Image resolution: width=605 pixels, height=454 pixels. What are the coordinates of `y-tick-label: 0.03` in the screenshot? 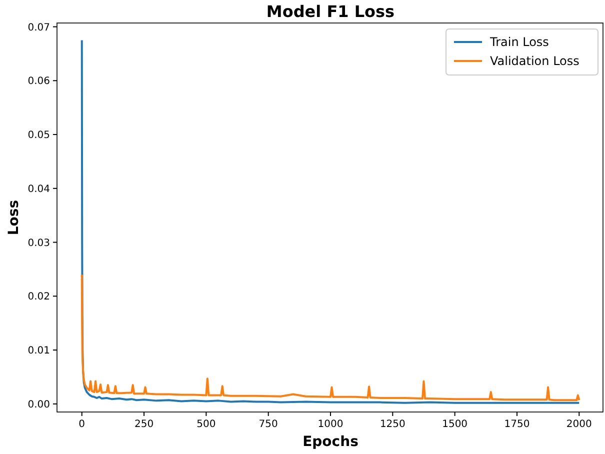 It's located at (39, 243).